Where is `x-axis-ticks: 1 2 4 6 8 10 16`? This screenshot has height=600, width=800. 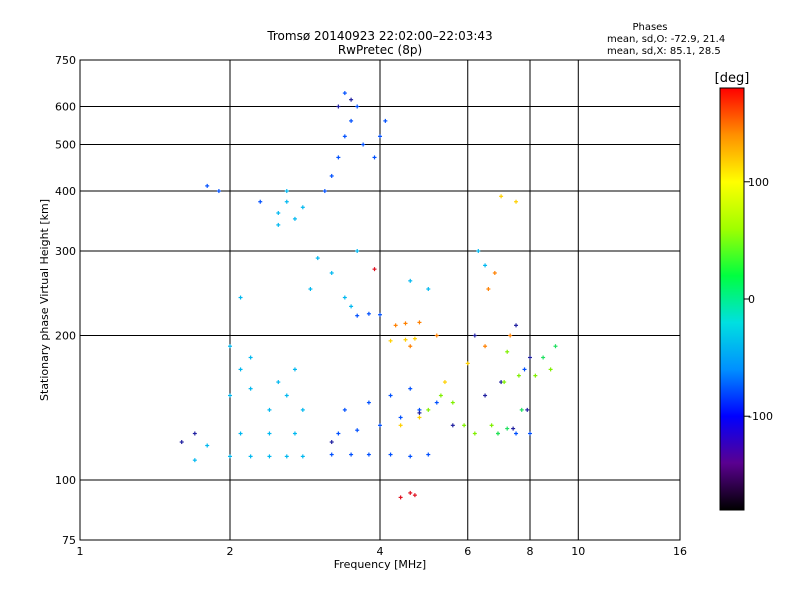
x-axis-ticks: 1 2 4 6 8 10 16 is located at coordinates (382, 551).